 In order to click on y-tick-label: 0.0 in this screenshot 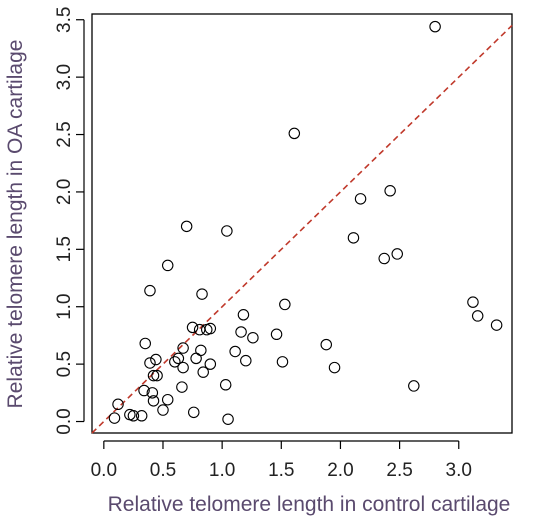, I will do `click(64, 421)`.